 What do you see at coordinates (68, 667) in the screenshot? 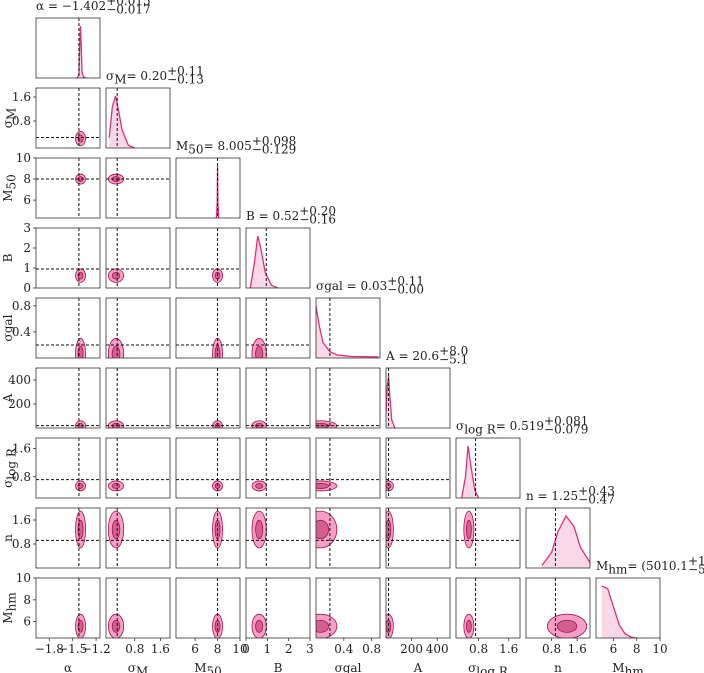
I see `x-axis-label: α` at bounding box center [68, 667].